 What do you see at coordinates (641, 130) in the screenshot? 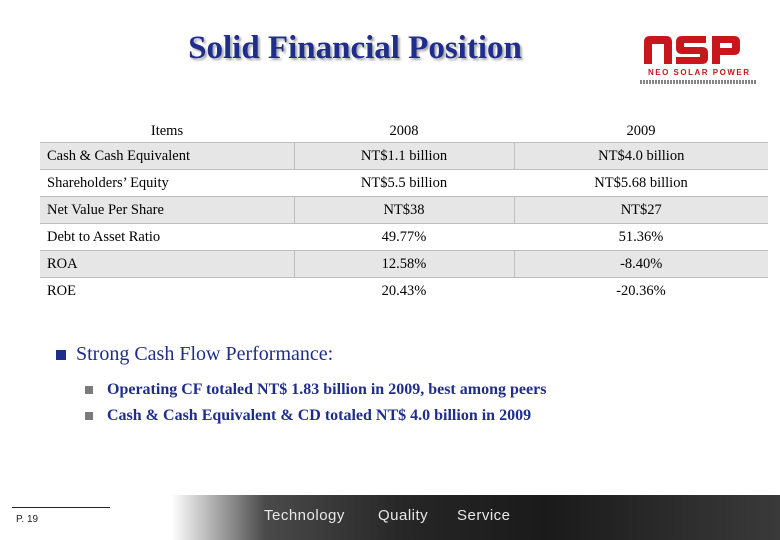
I see `header-2009: 2009` at bounding box center [641, 130].